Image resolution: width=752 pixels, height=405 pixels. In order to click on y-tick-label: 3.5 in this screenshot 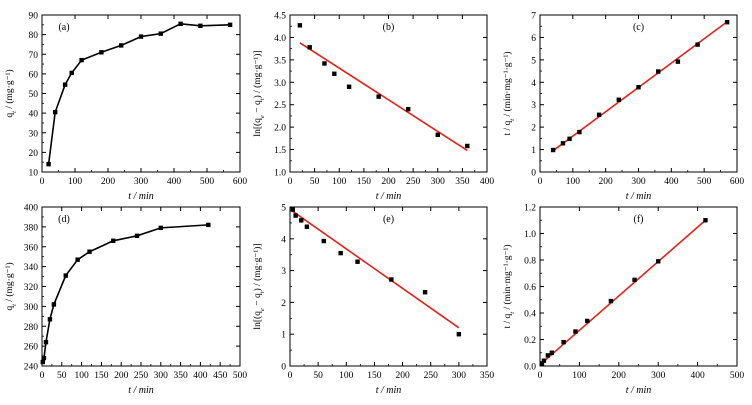, I will do `click(280, 61)`.